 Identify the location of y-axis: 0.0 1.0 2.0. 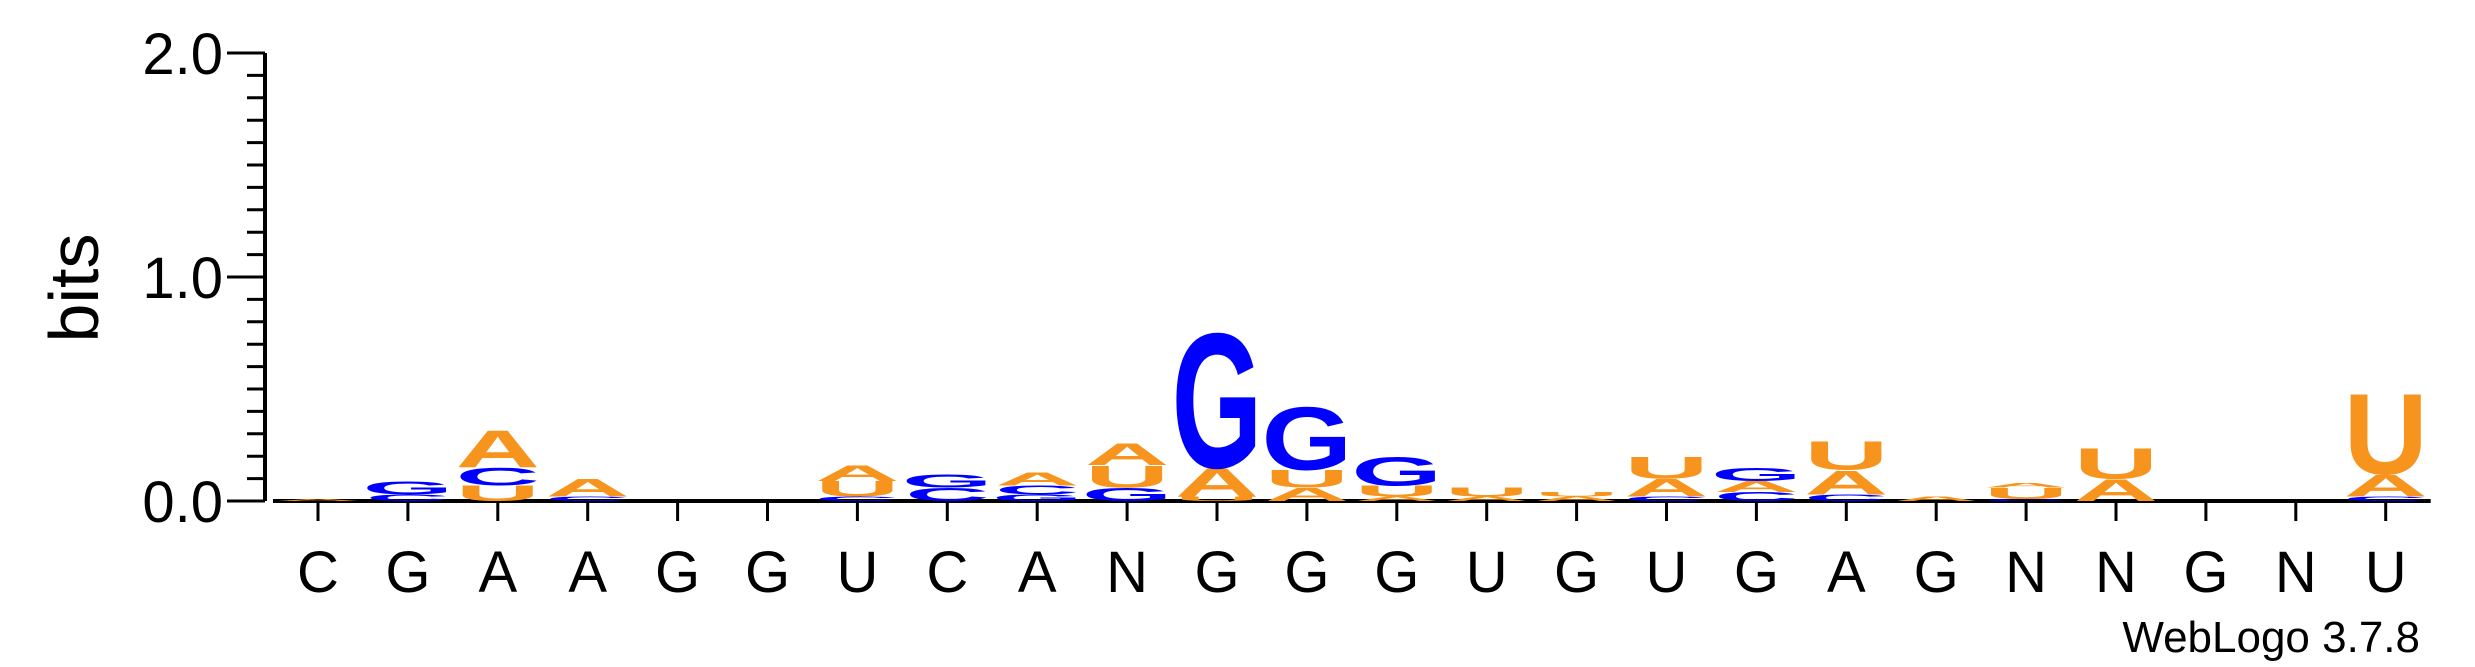
(204, 278).